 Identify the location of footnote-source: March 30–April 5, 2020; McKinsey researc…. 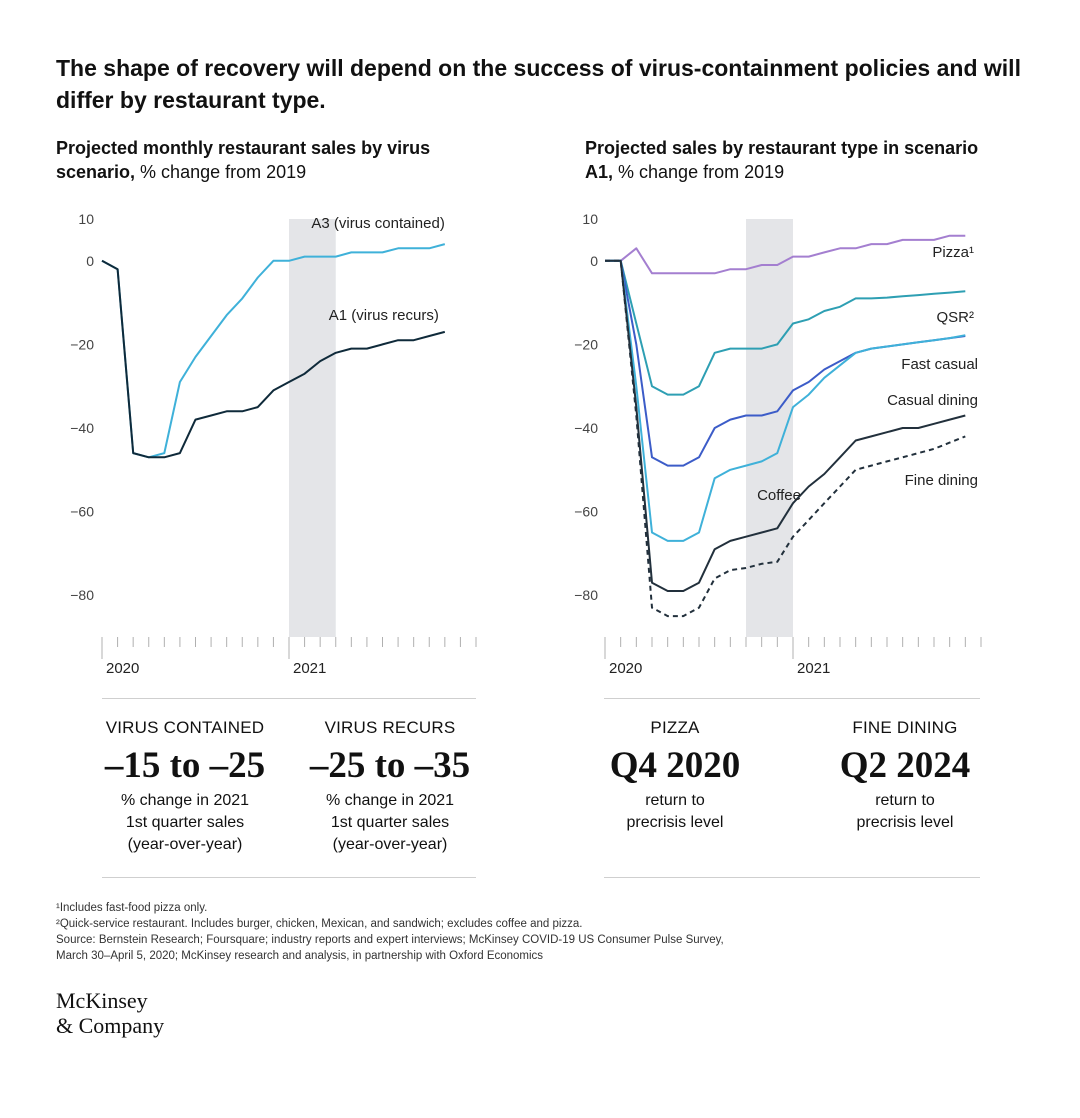
(300, 956).